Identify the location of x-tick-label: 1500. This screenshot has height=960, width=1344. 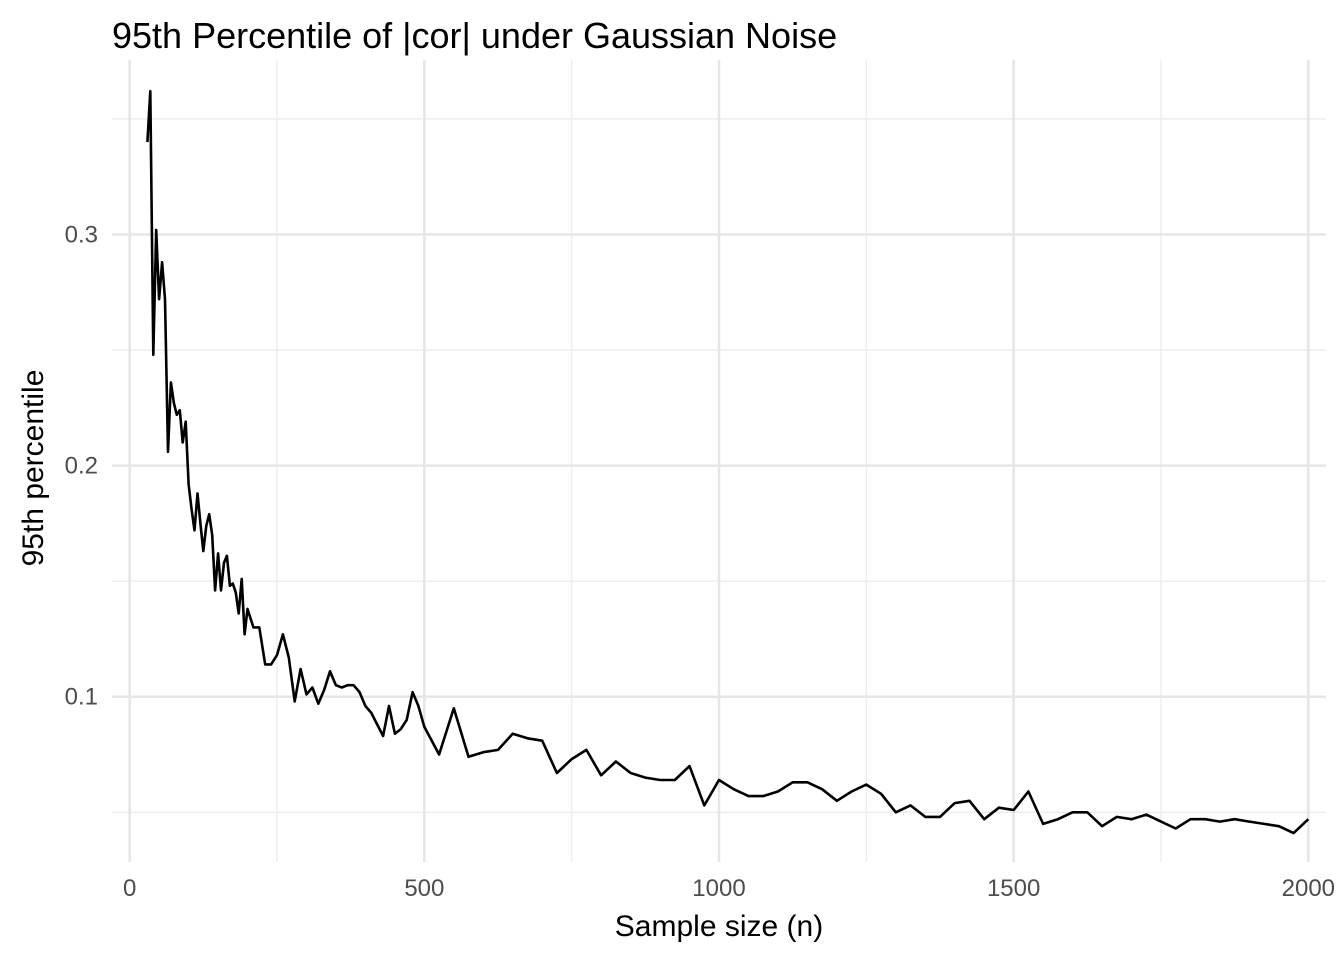
(1013, 888).